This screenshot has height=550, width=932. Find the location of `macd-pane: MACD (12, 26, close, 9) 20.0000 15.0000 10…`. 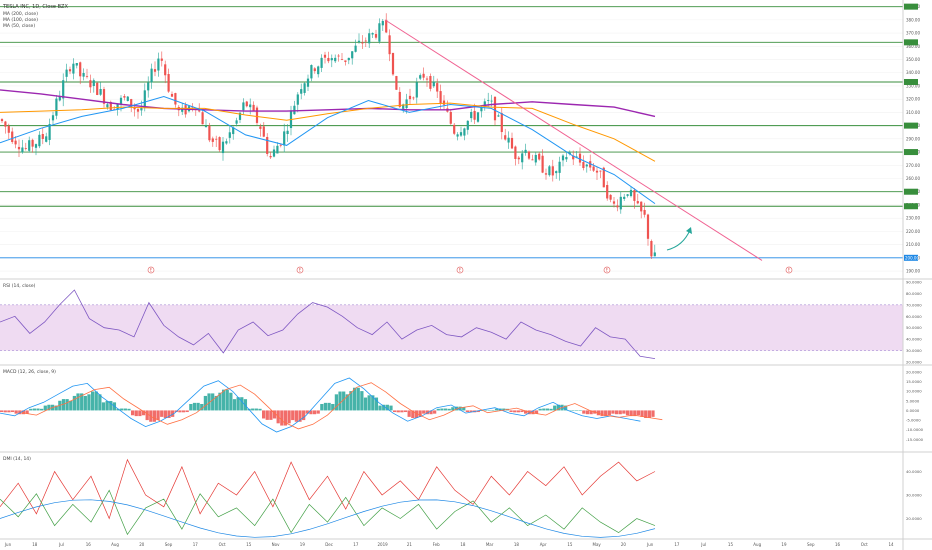

macd-pane: MACD (12, 26, close, 9) 20.0000 15.0000 10… is located at coordinates (466, 403).